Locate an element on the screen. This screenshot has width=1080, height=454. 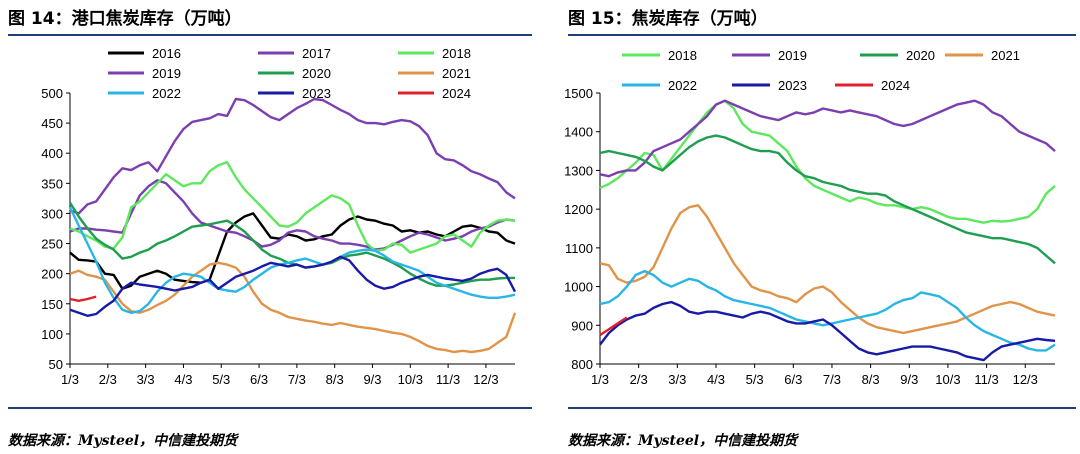
y-tick-label: 100 is located at coordinates (52, 334).